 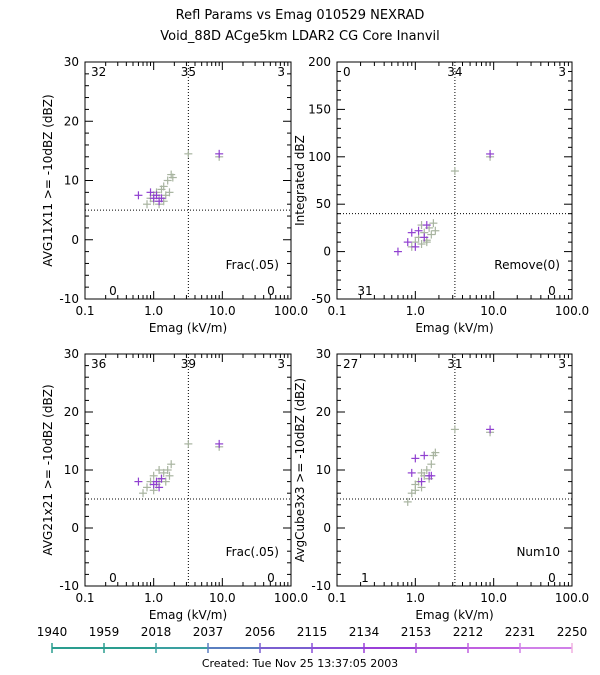 I want to click on y-tick-label: 50, so click(x=323, y=204).